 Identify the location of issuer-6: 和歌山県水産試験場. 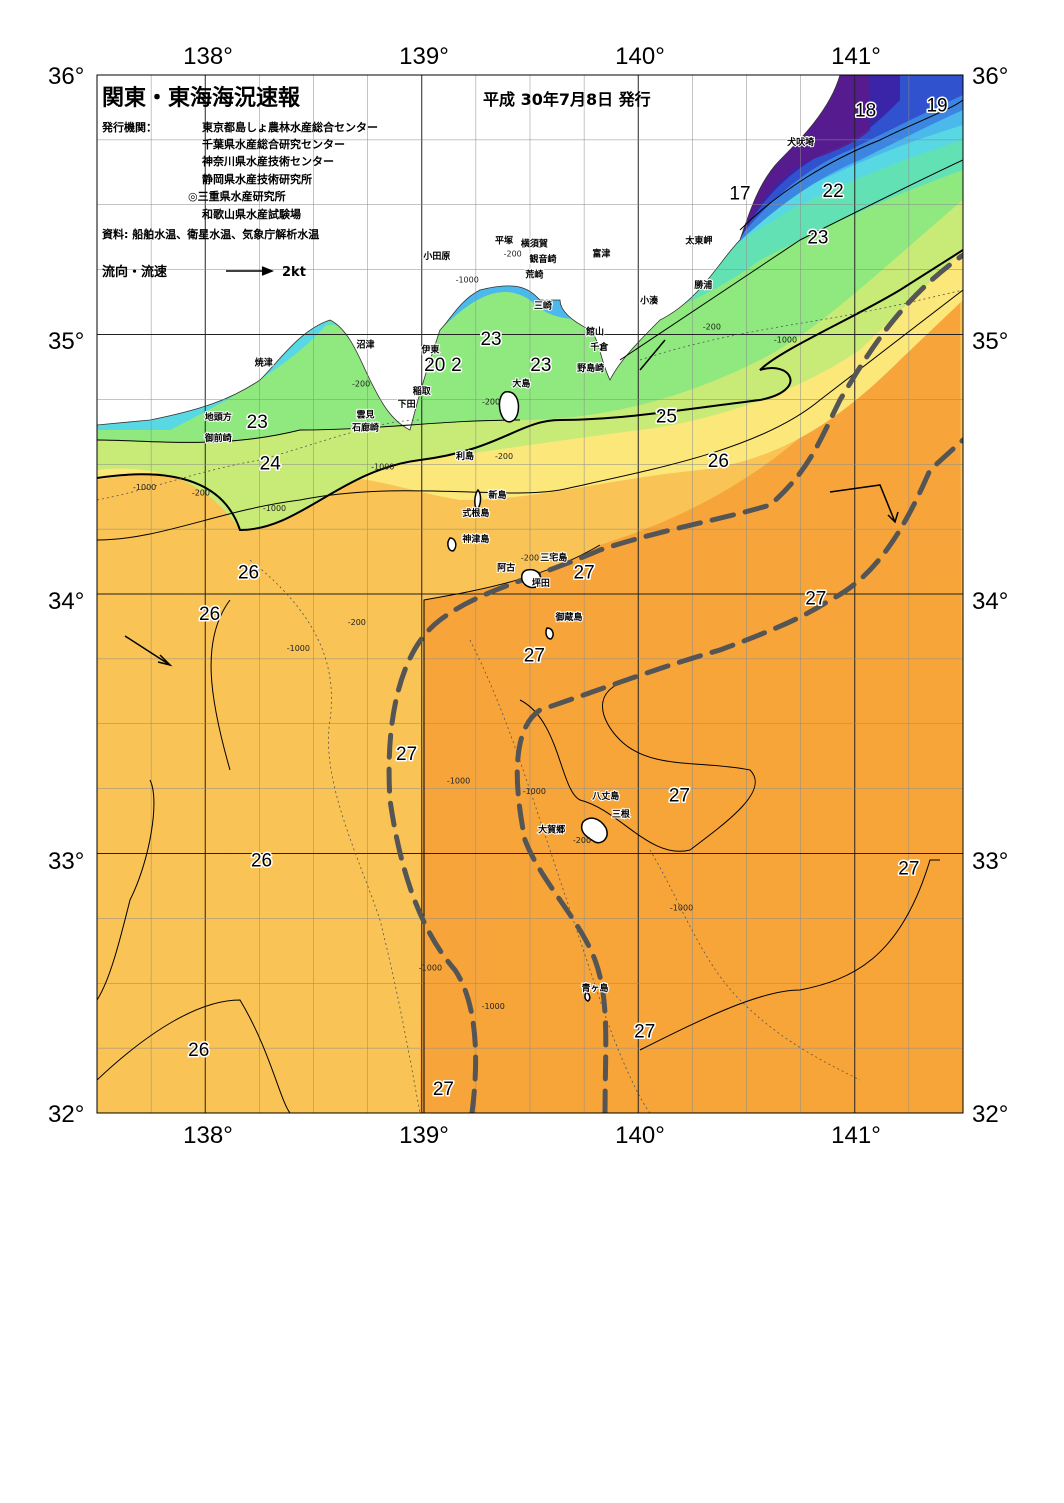
(251, 214).